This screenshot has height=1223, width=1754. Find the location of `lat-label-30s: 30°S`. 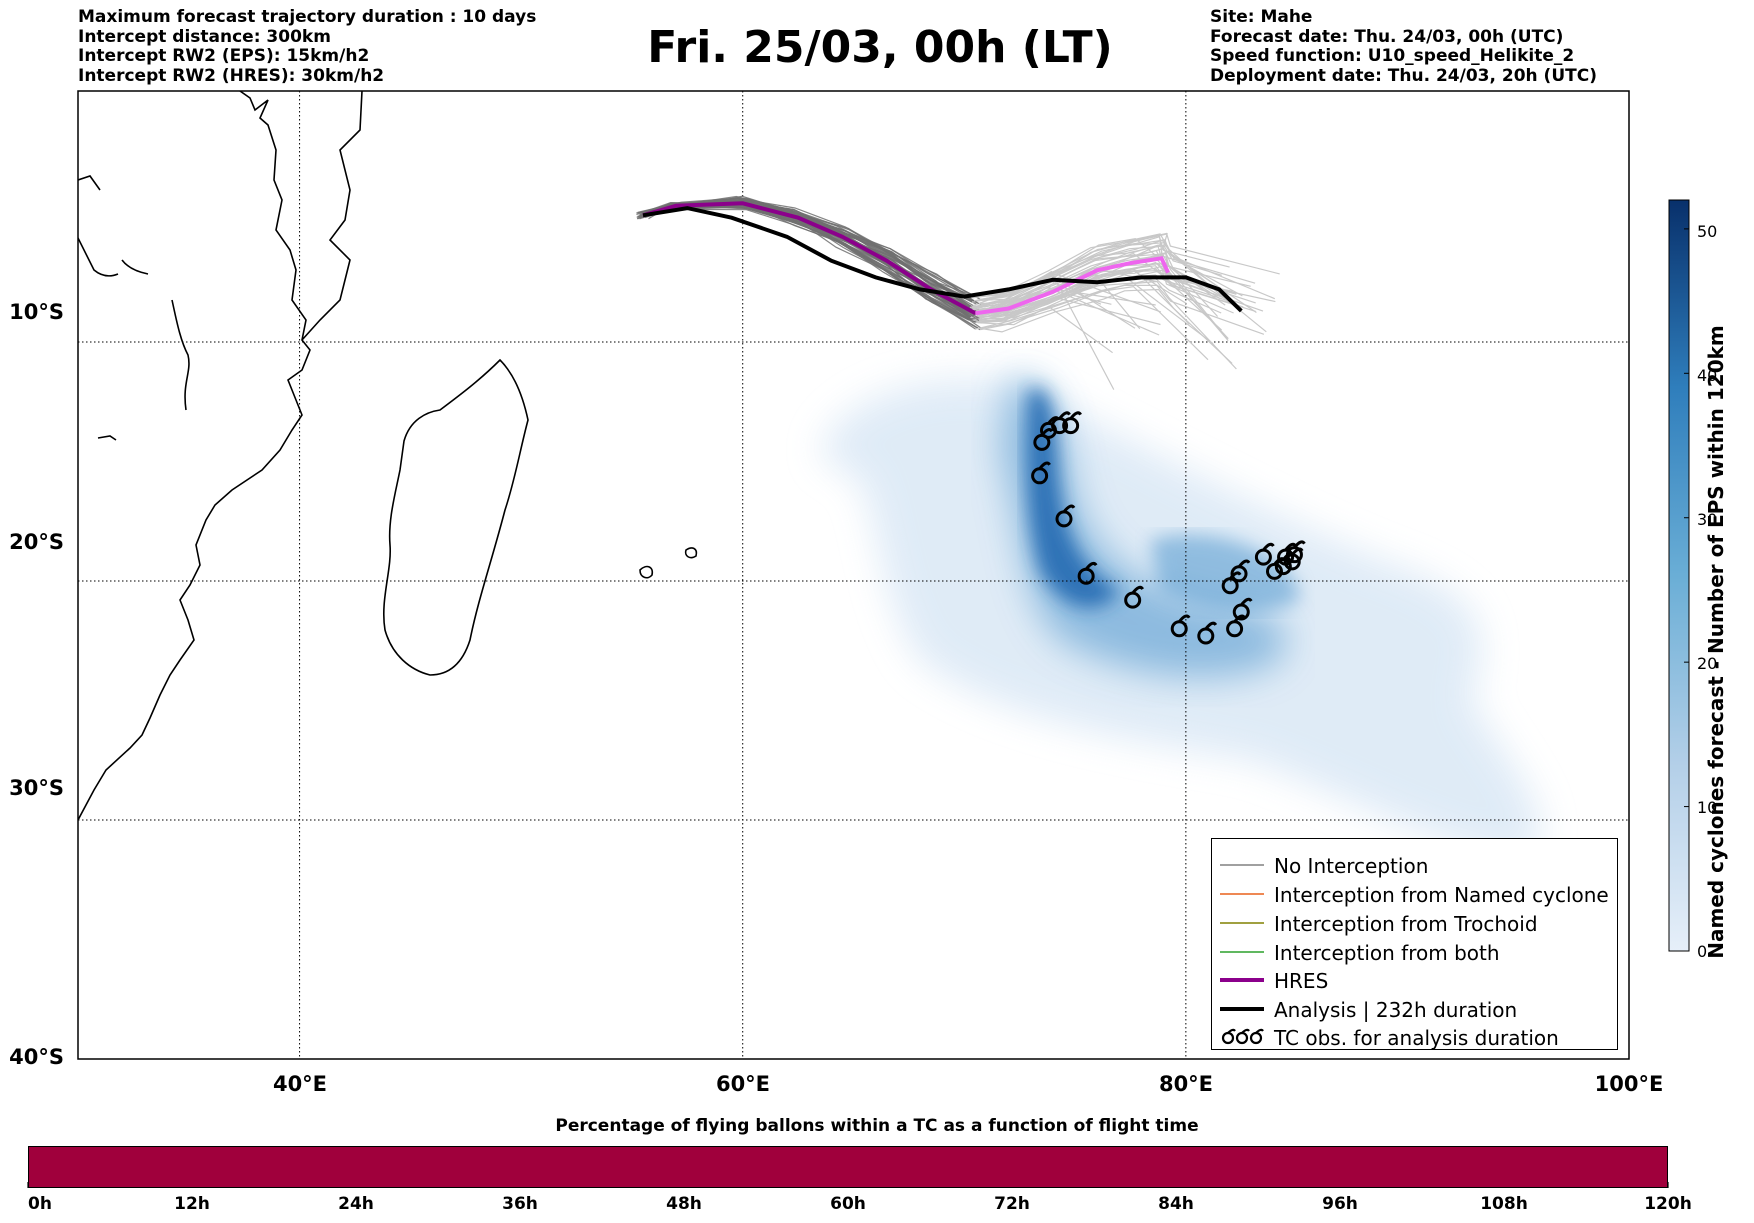

lat-label-30s: 30°S is located at coordinates (36, 788).